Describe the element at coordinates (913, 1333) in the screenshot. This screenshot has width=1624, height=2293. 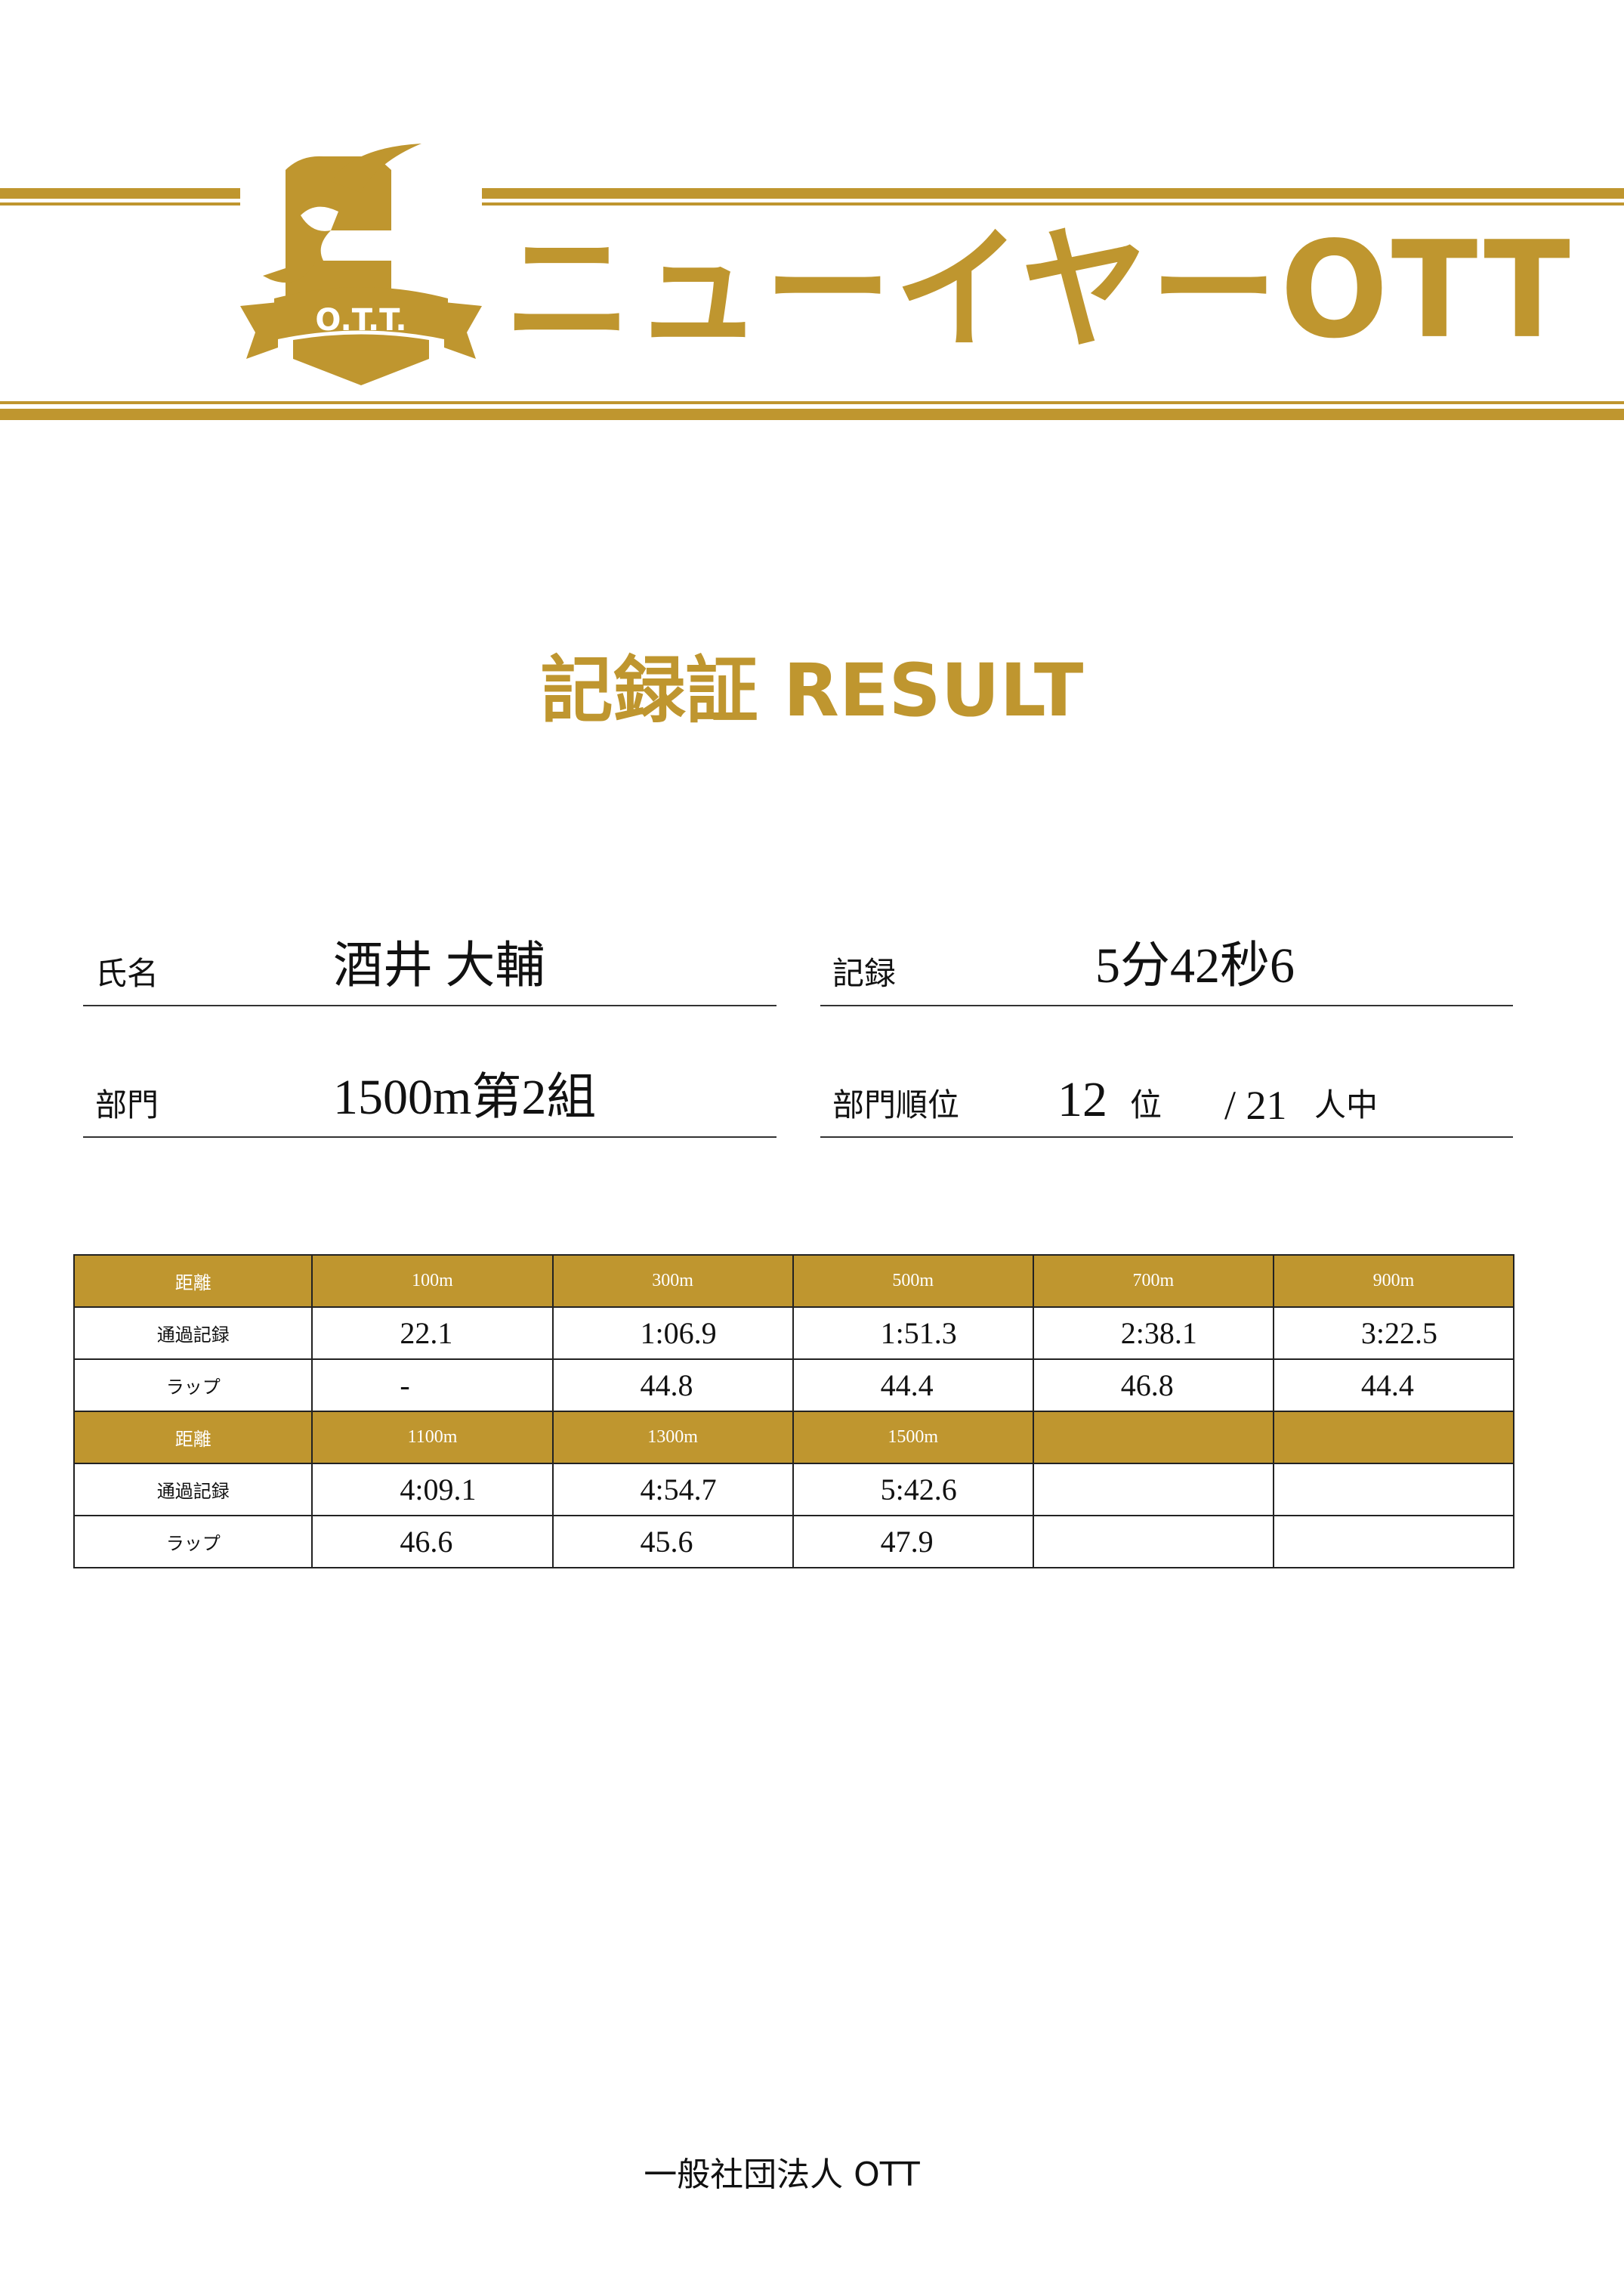
I see `passing-row-cell: 1:51.3` at that location.